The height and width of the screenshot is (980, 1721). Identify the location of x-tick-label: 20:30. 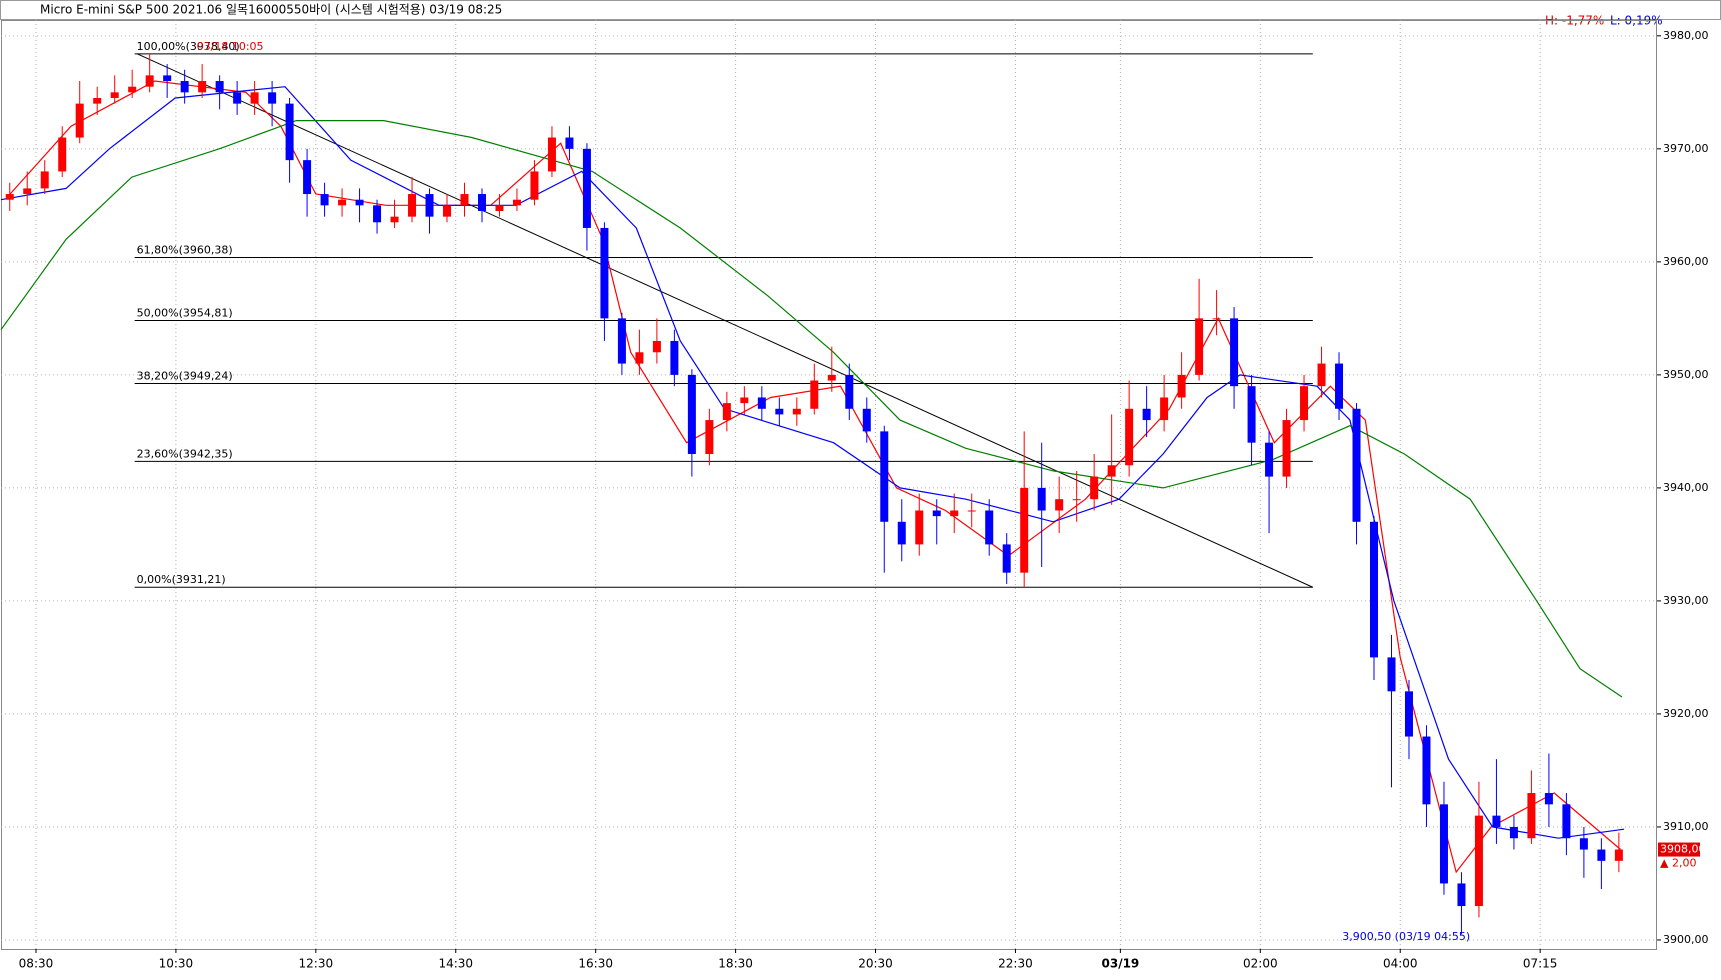
(875, 964).